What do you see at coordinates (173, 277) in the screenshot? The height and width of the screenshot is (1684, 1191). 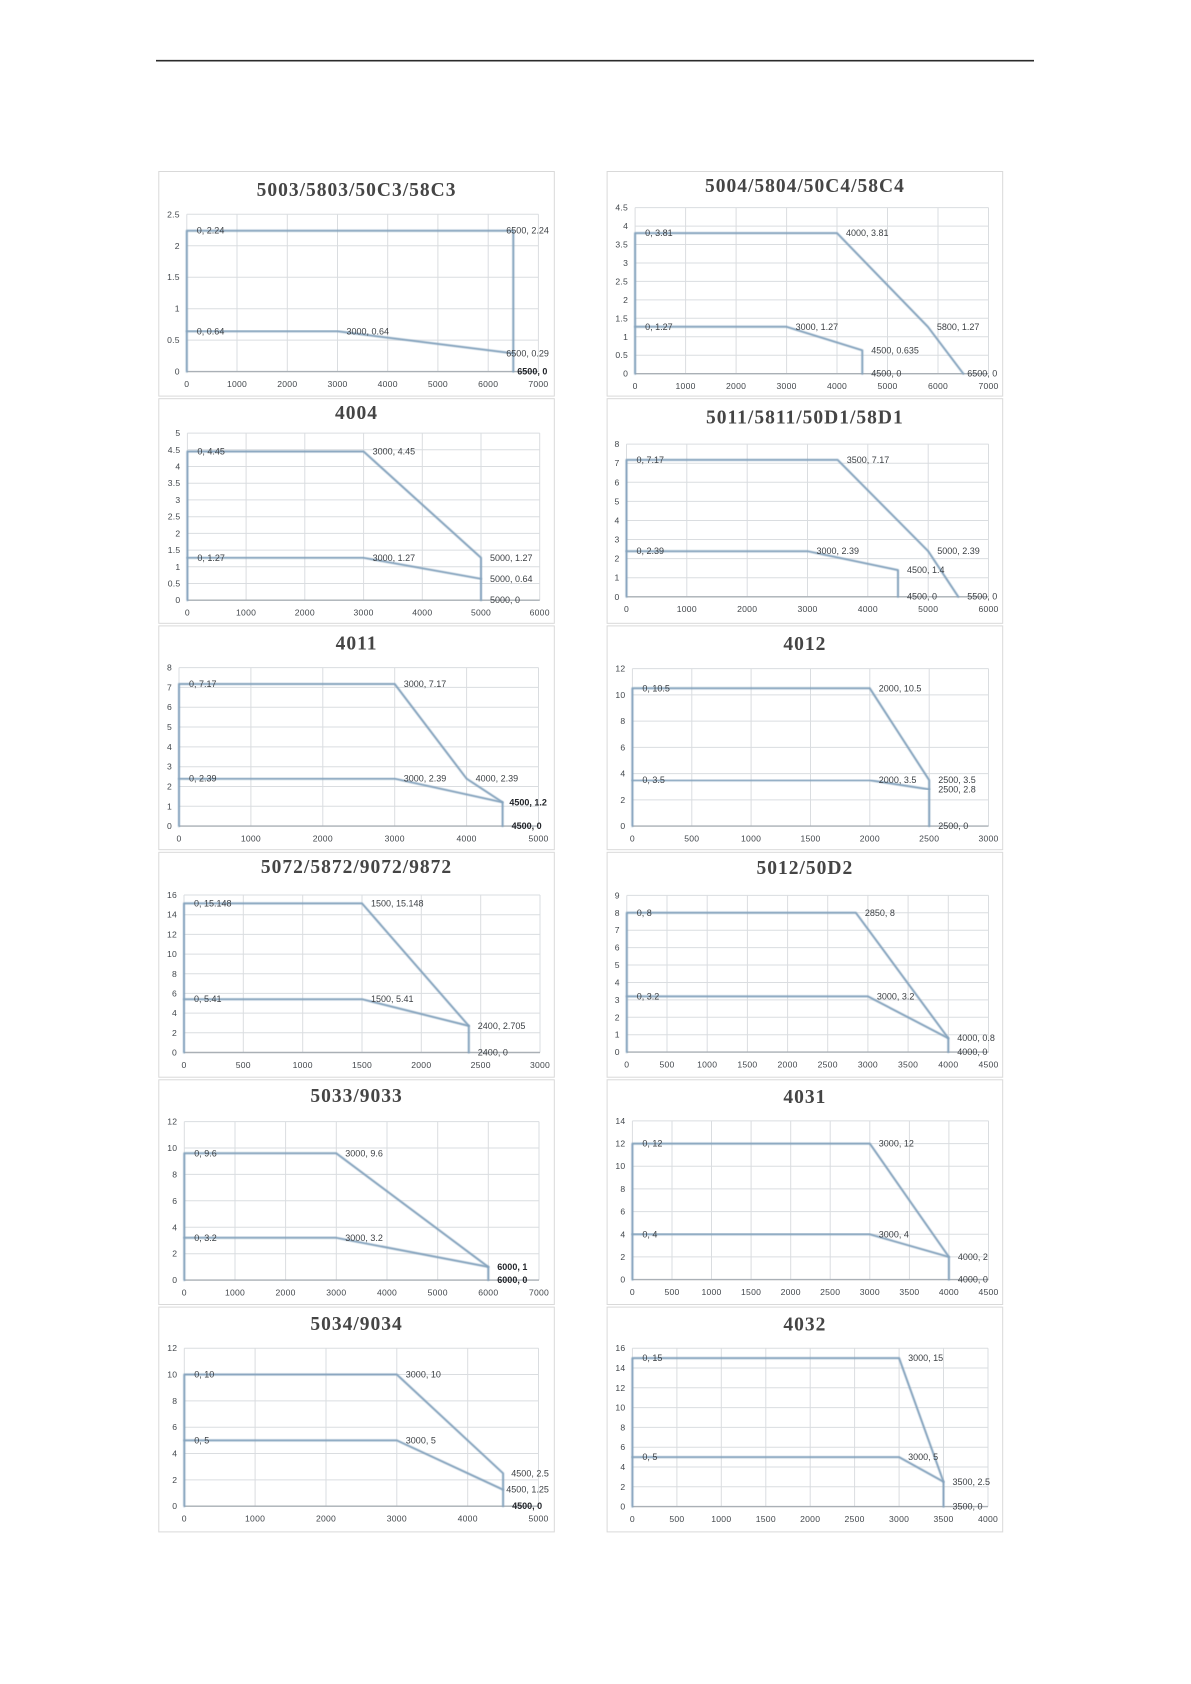 I see `svg-text: 1.5` at bounding box center [173, 277].